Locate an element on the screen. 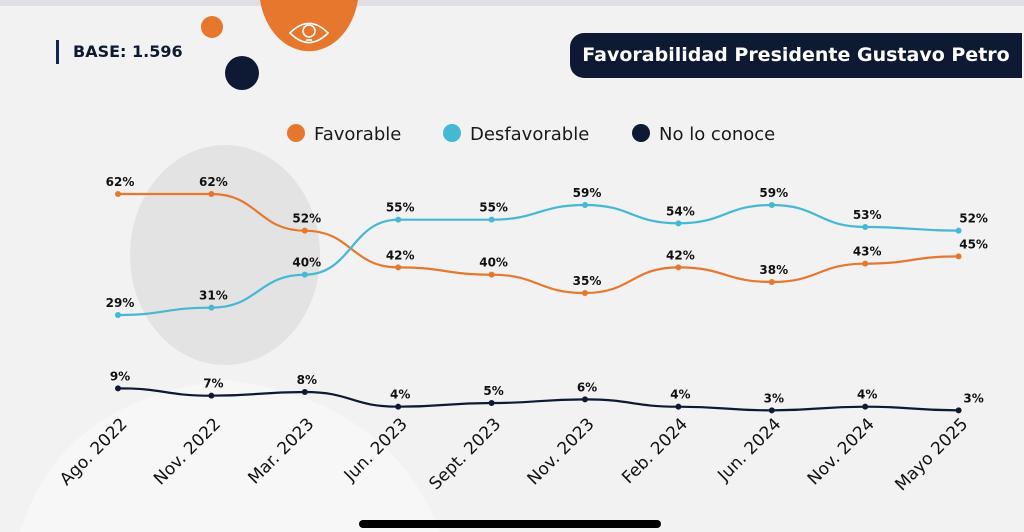  data-label: 53% is located at coordinates (867, 215).